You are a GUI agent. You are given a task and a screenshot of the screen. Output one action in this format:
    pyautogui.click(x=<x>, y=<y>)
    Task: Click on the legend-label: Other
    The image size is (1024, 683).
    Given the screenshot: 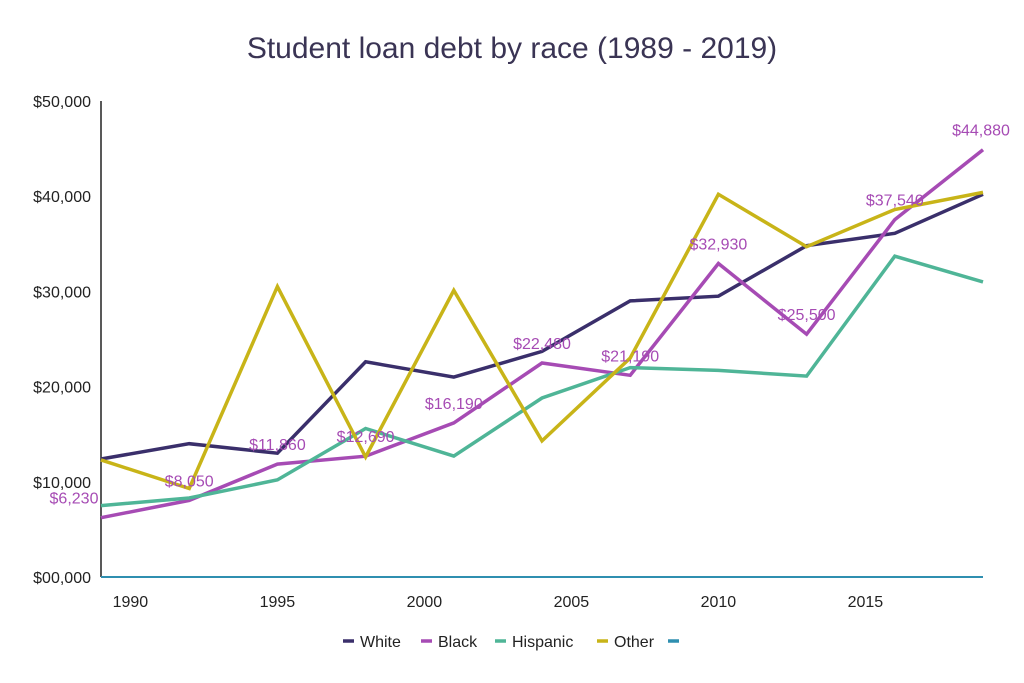 What is the action you would take?
    pyautogui.click(x=634, y=642)
    